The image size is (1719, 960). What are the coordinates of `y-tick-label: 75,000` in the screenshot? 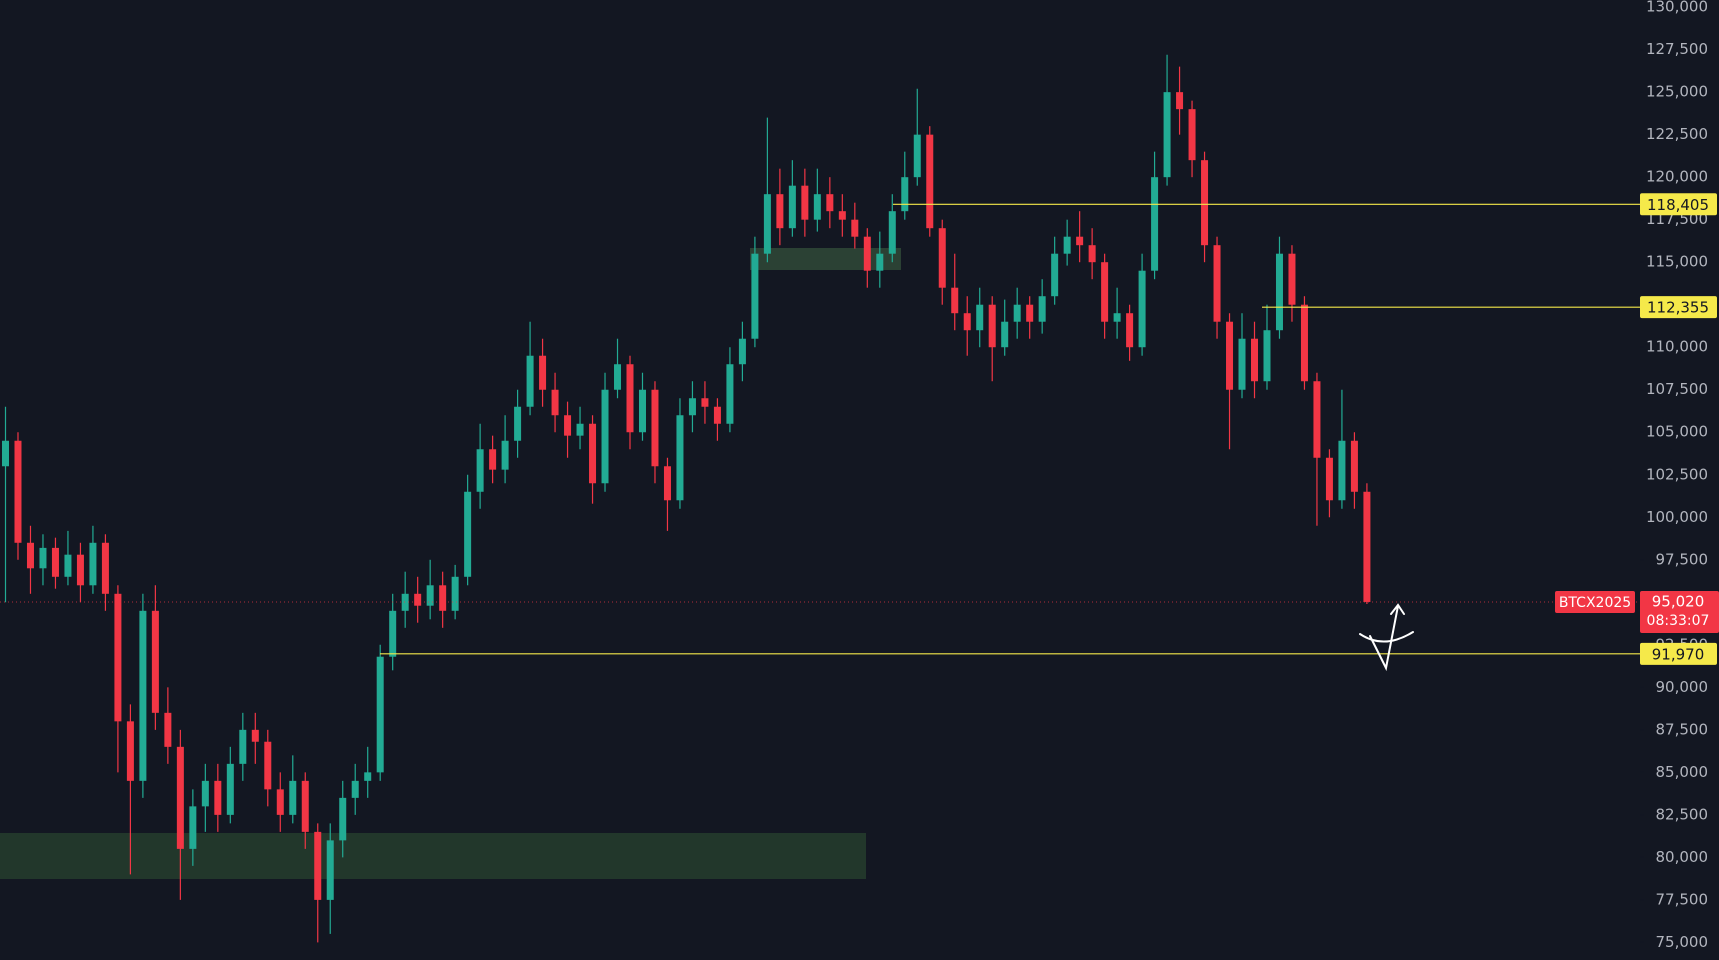 It's located at (1682, 942).